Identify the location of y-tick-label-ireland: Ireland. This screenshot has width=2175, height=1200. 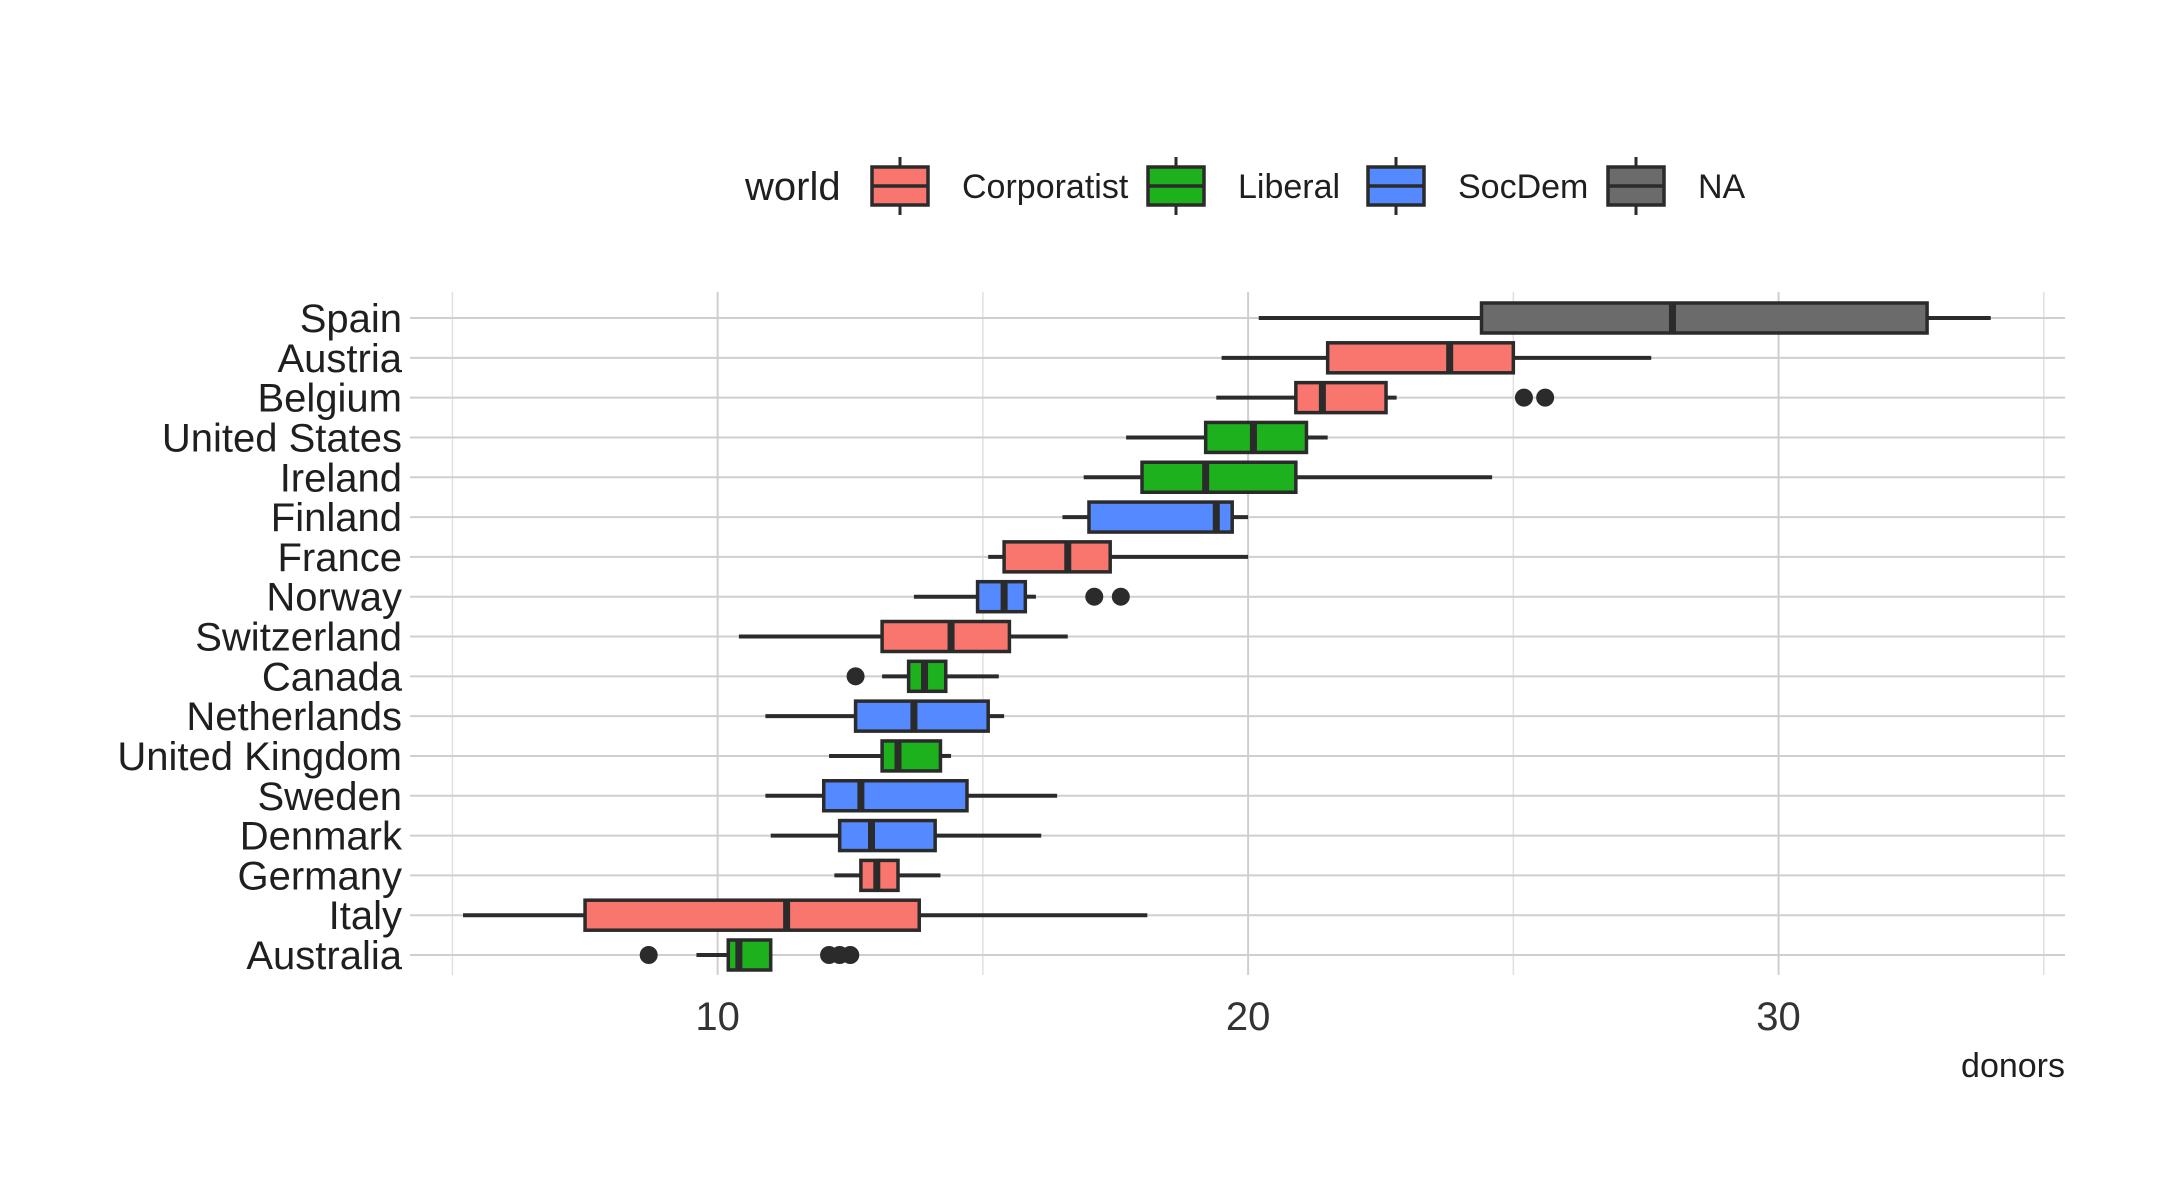
(341, 478).